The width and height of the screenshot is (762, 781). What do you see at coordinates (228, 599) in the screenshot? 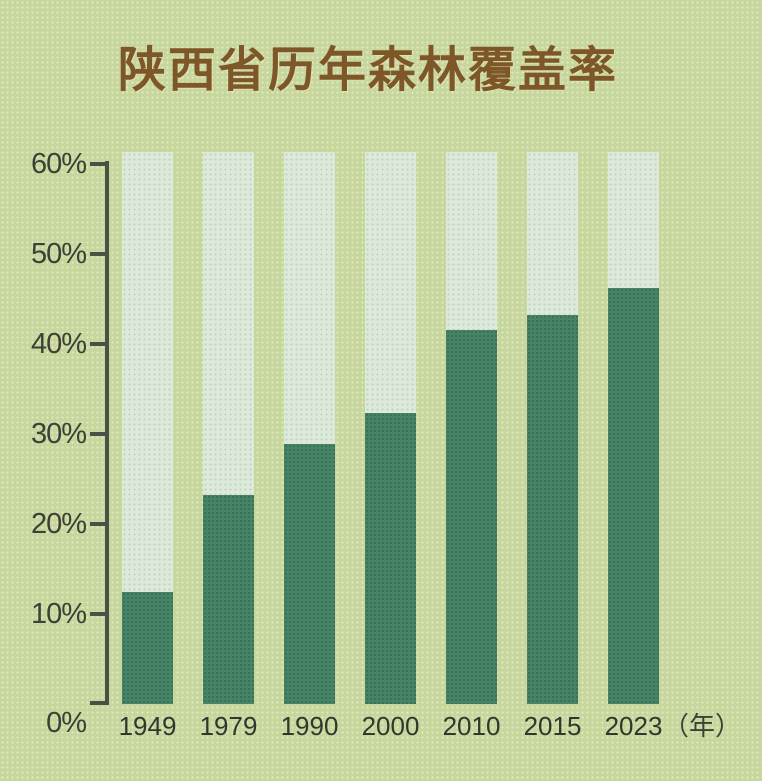
I see `bar-fill-1979` at bounding box center [228, 599].